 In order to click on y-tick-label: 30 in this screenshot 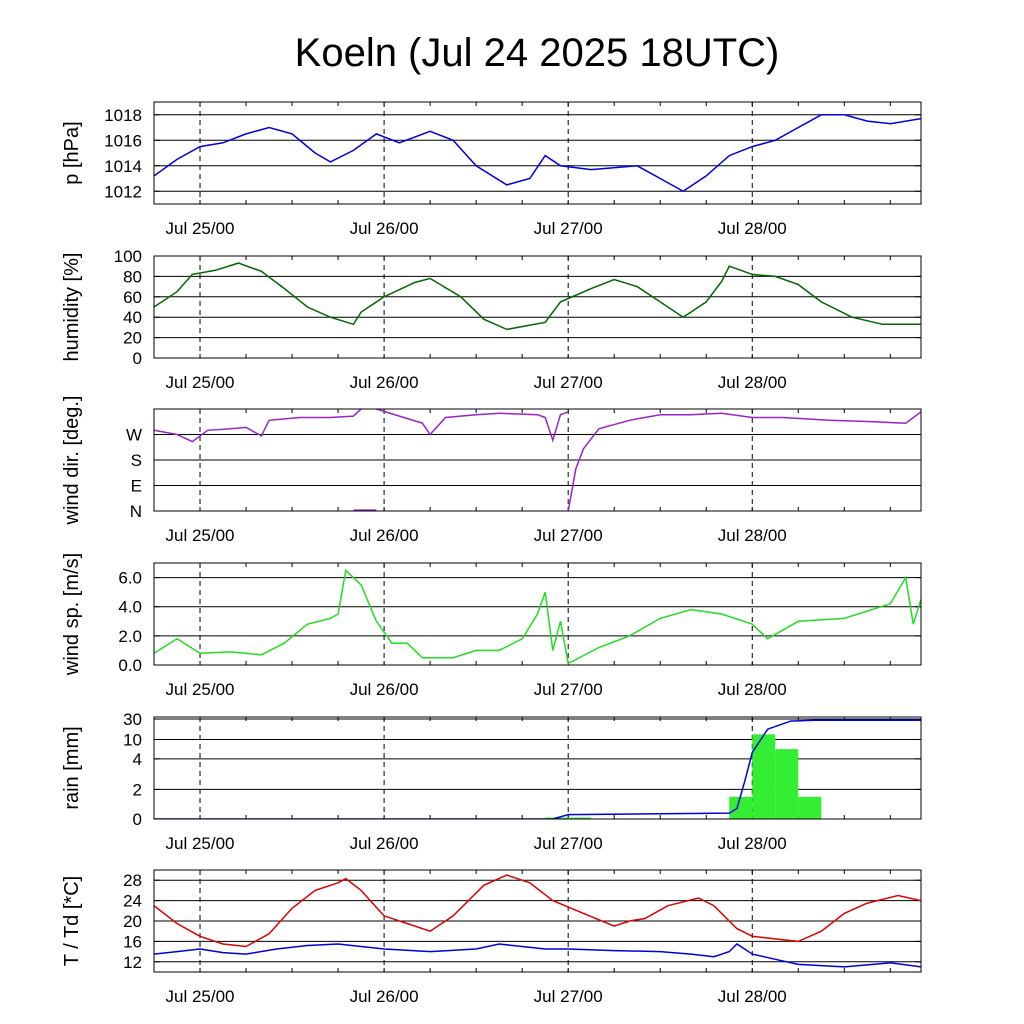, I will do `click(132, 719)`.